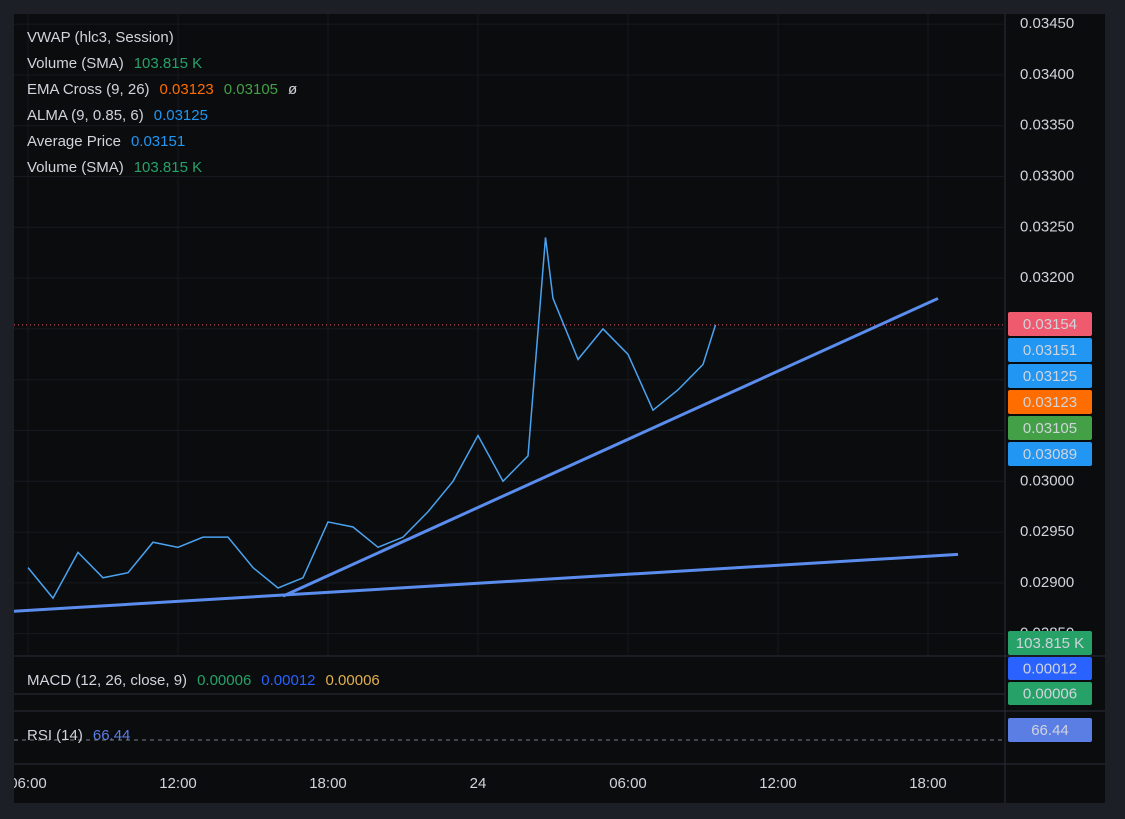  I want to click on legend-value: 0.03125, so click(181, 115).